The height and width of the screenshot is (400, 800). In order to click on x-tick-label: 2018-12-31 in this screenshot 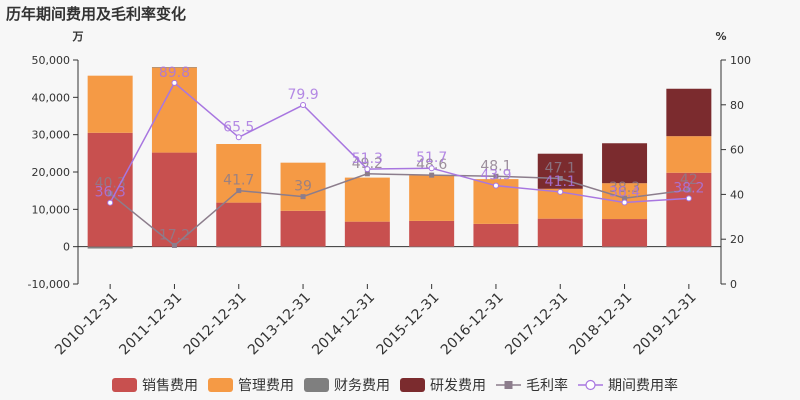, I will do `click(601, 324)`.